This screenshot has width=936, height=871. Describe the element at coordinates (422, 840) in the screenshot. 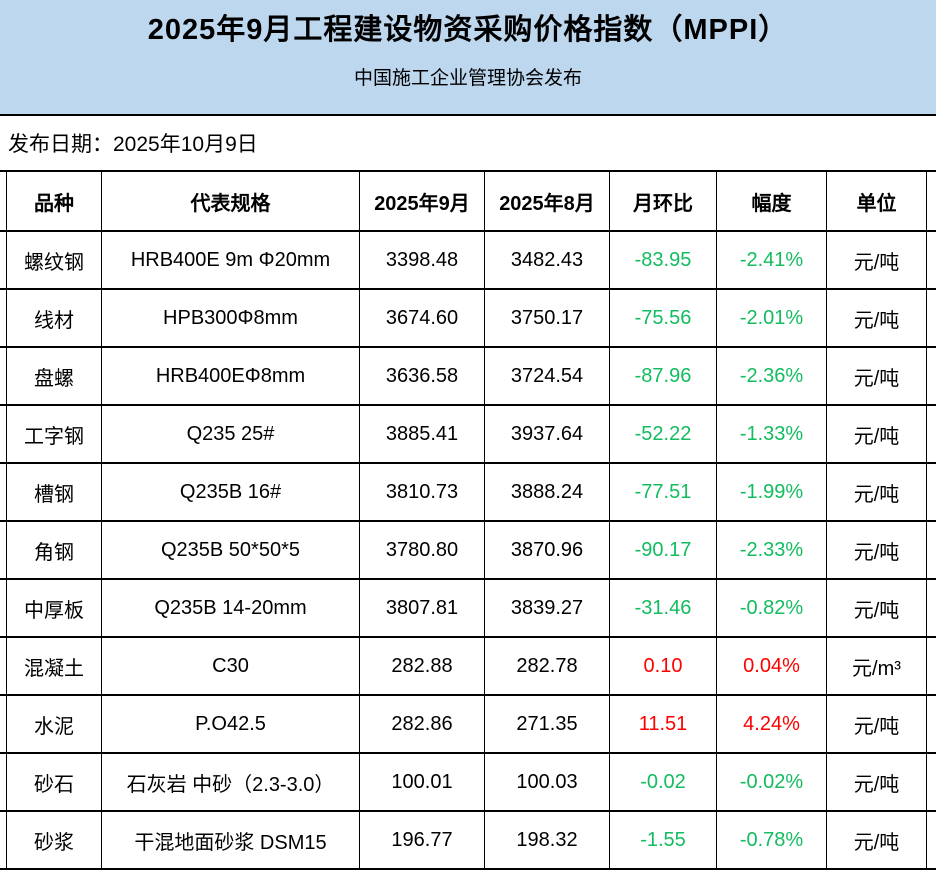

I see `cell-current-month: 196.77` at that location.